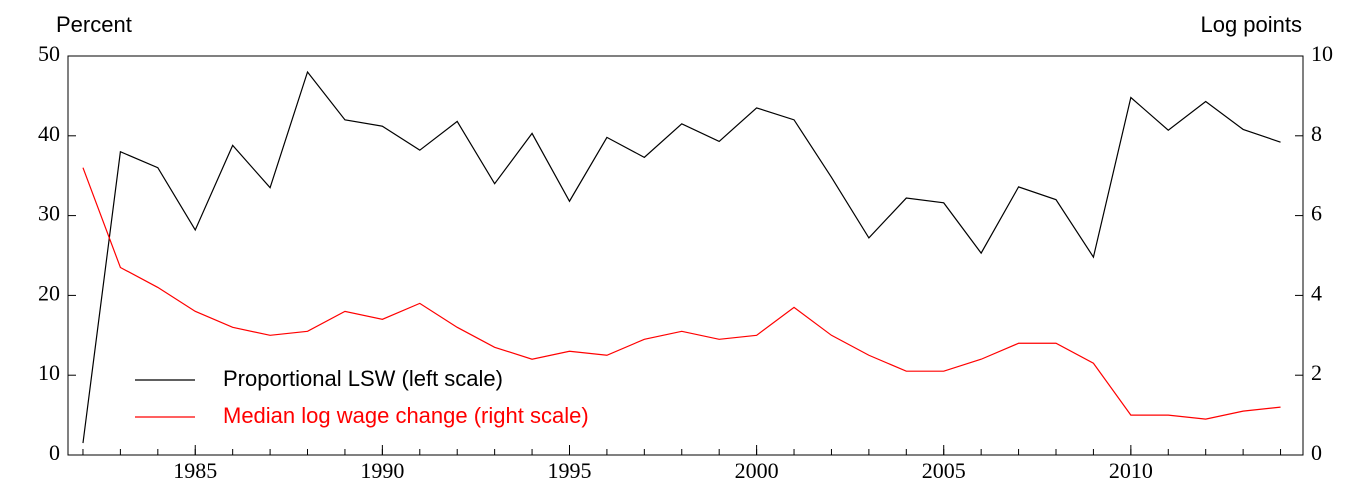  Describe the element at coordinates (49, 133) in the screenshot. I see `y-tick-label: 40` at that location.